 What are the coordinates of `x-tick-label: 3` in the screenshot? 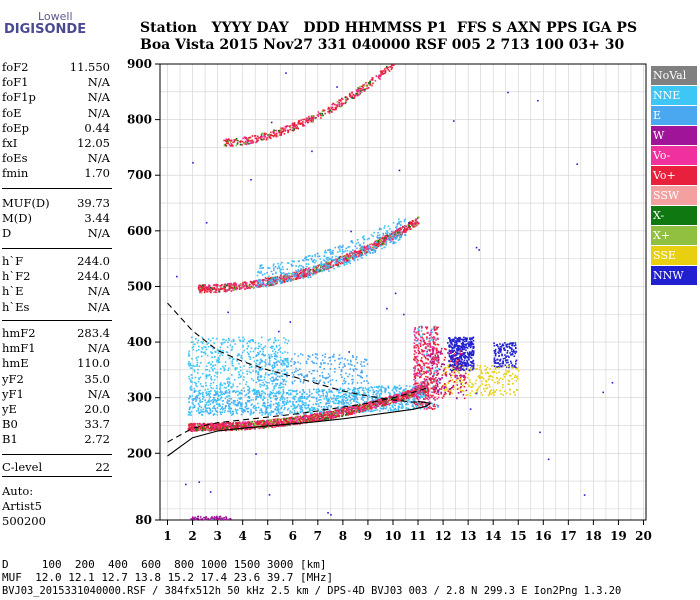 It's located at (217, 536).